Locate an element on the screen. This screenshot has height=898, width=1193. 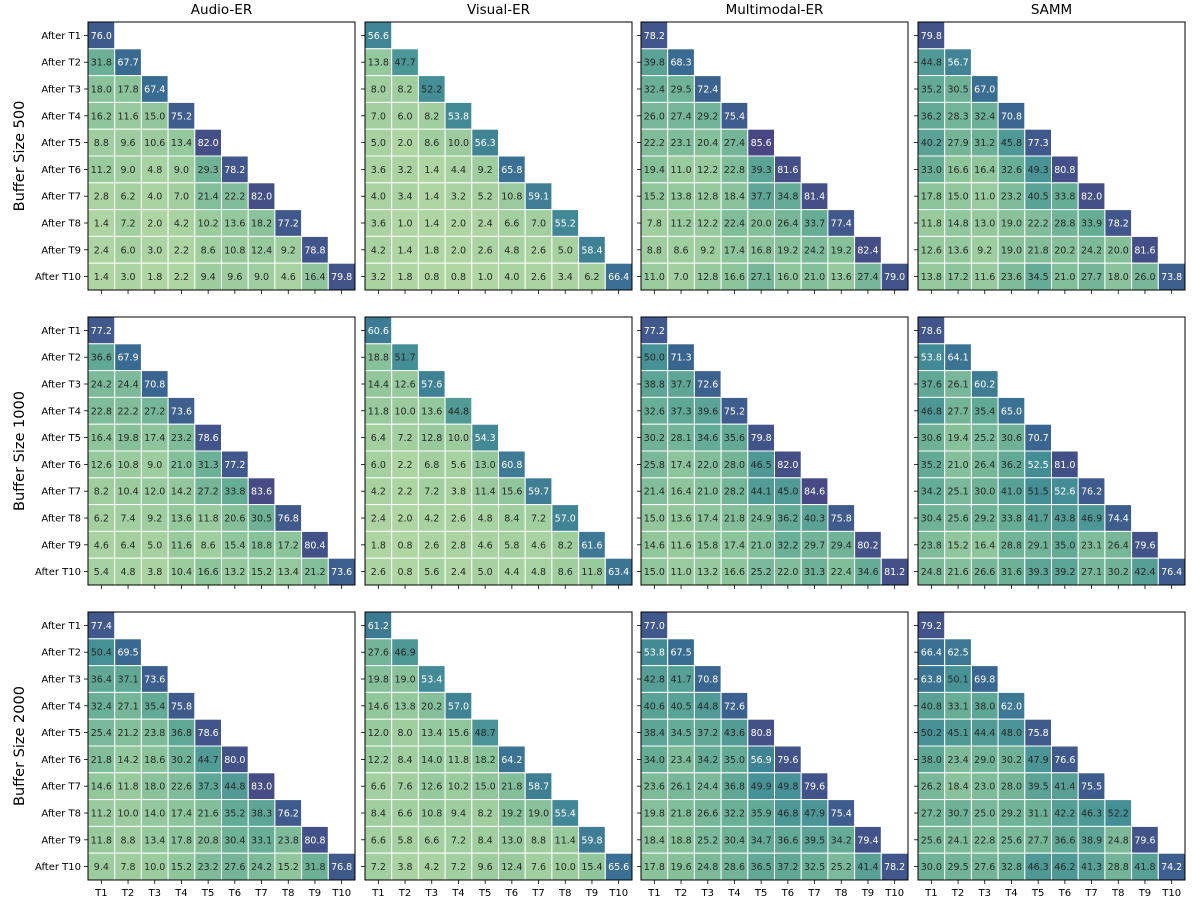
cell-value-label: 20.4 is located at coordinates (707, 143).